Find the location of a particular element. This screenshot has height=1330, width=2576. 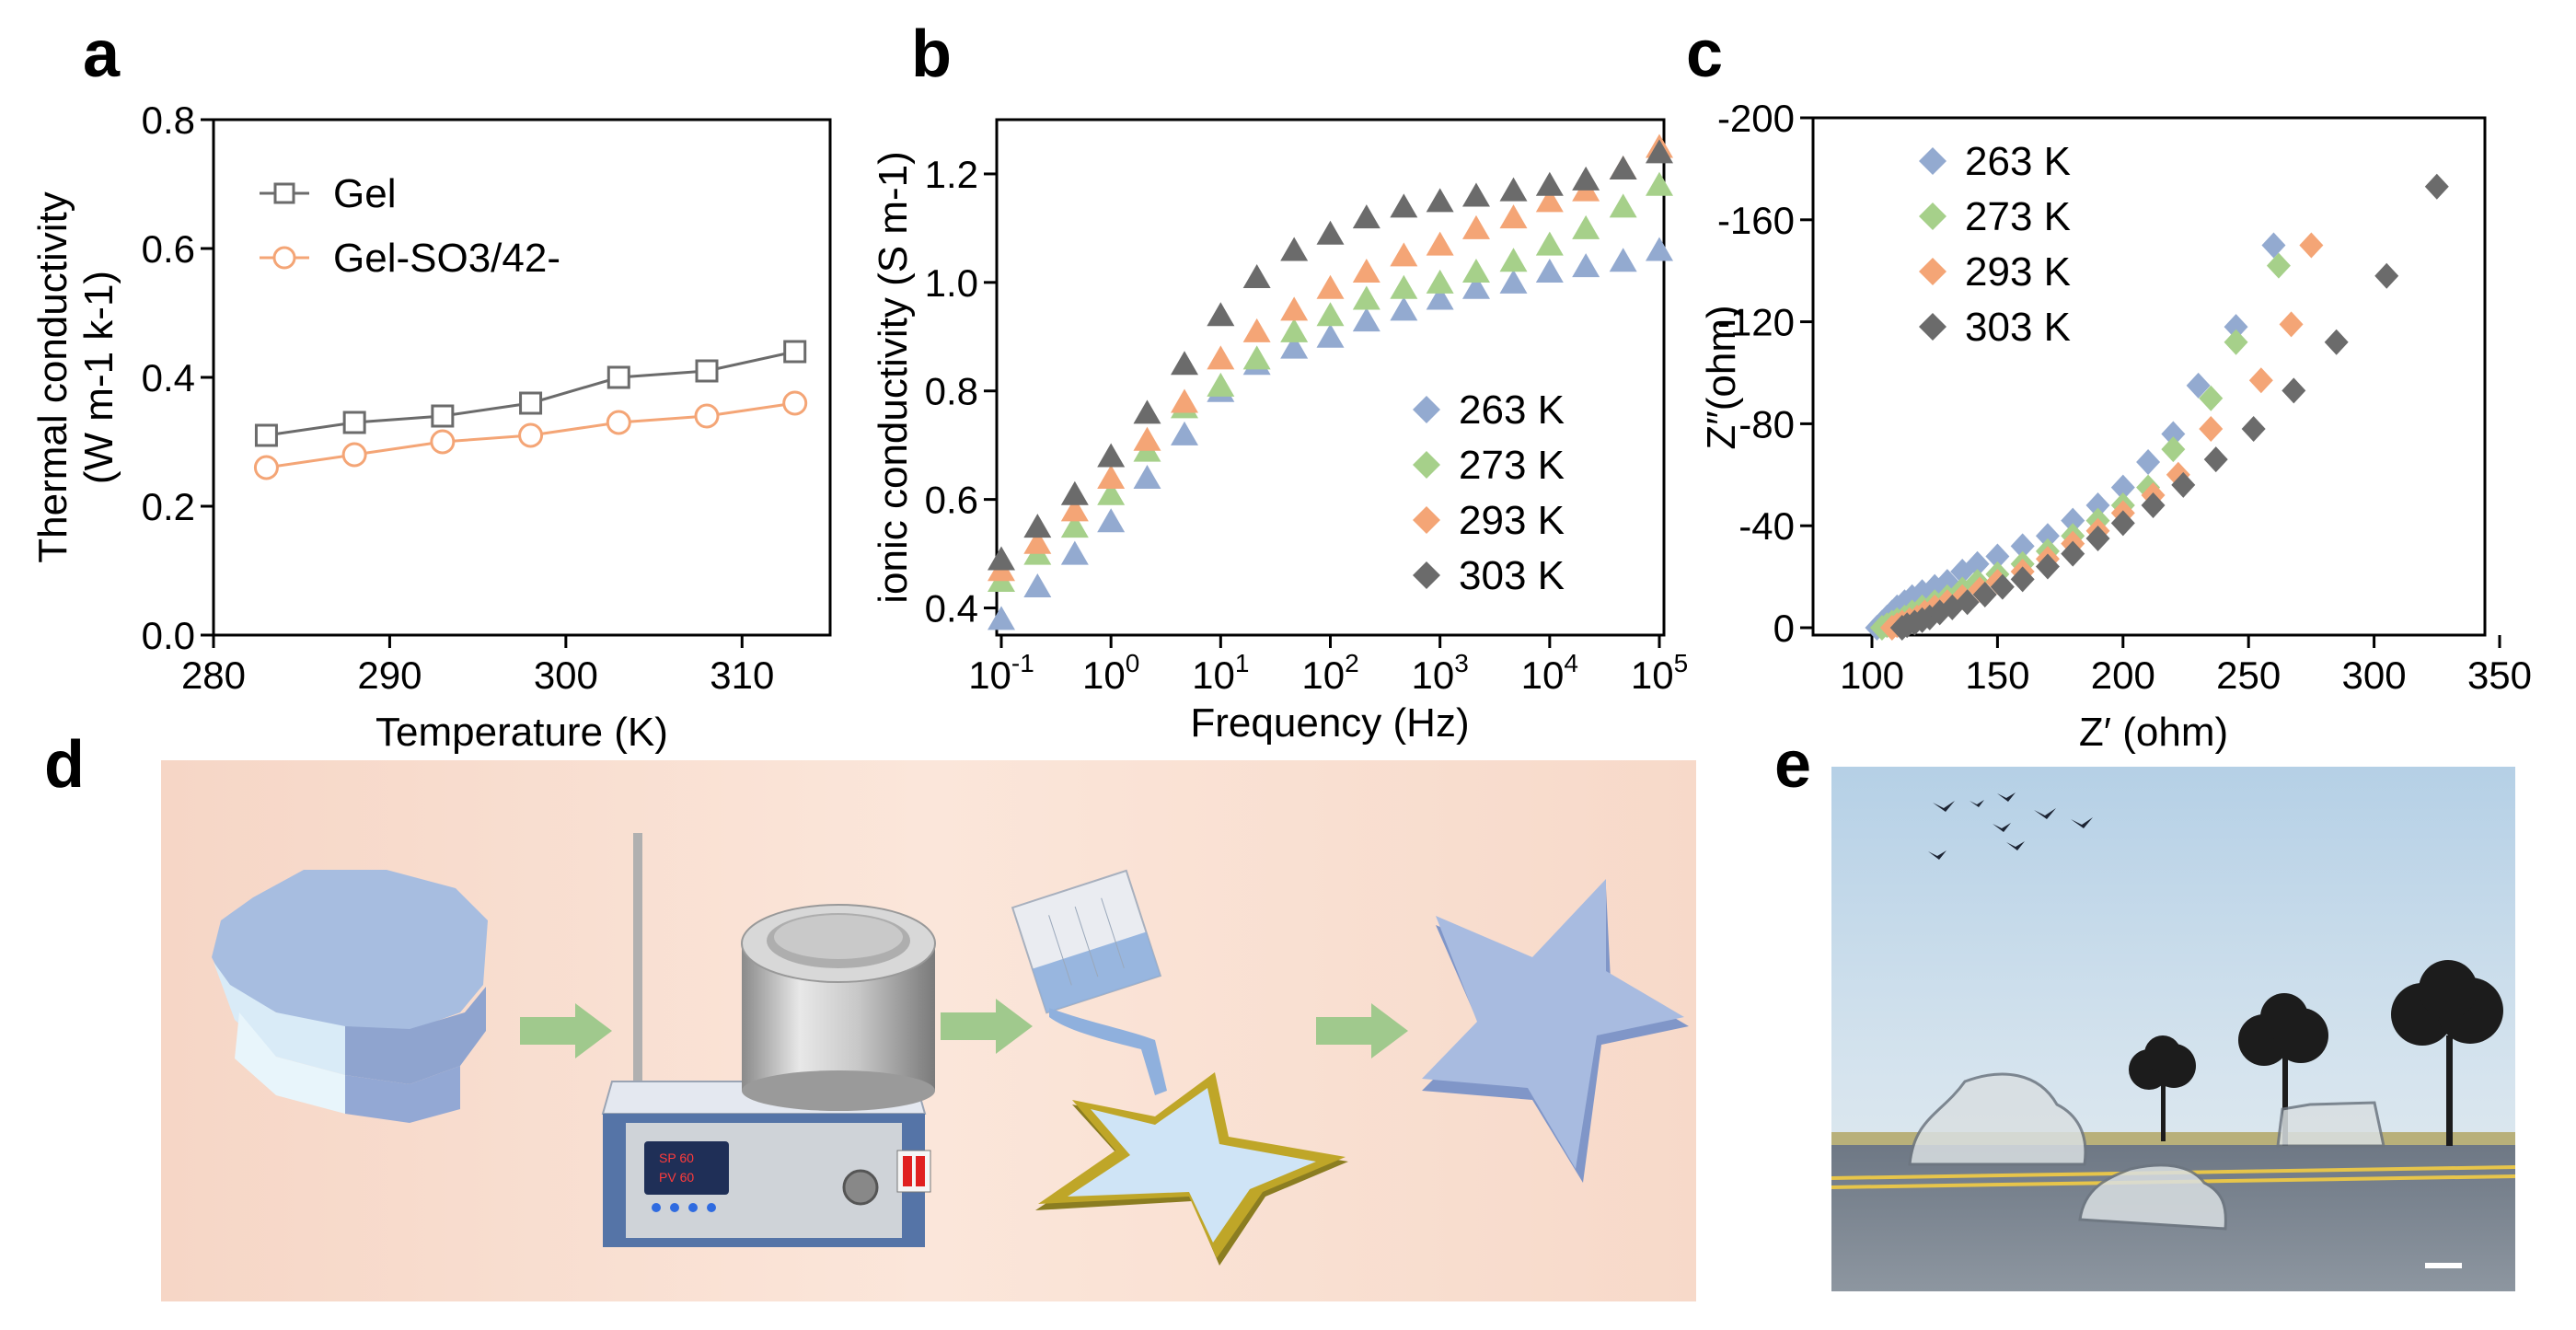

xtick-label-b: 10⁰ is located at coordinates (1110, 673).